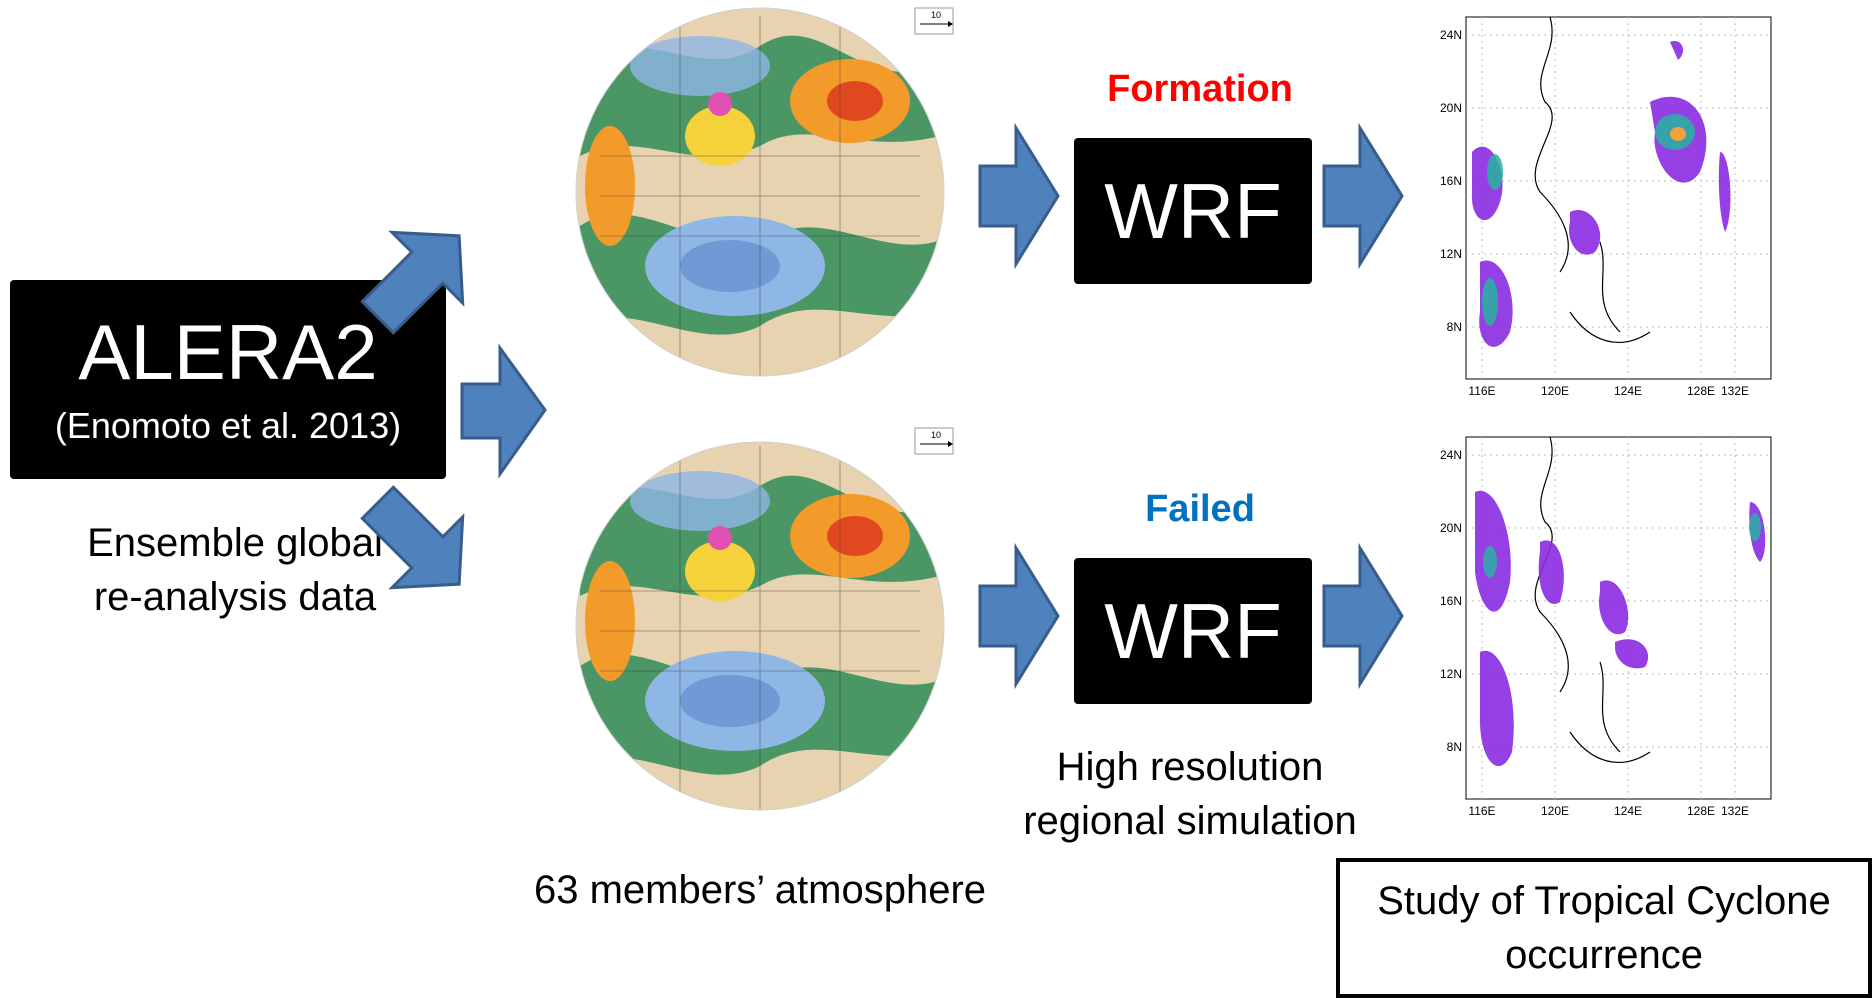 This screenshot has height=998, width=1874. I want to click on map1-lat-tick: 16N, so click(1451, 181).